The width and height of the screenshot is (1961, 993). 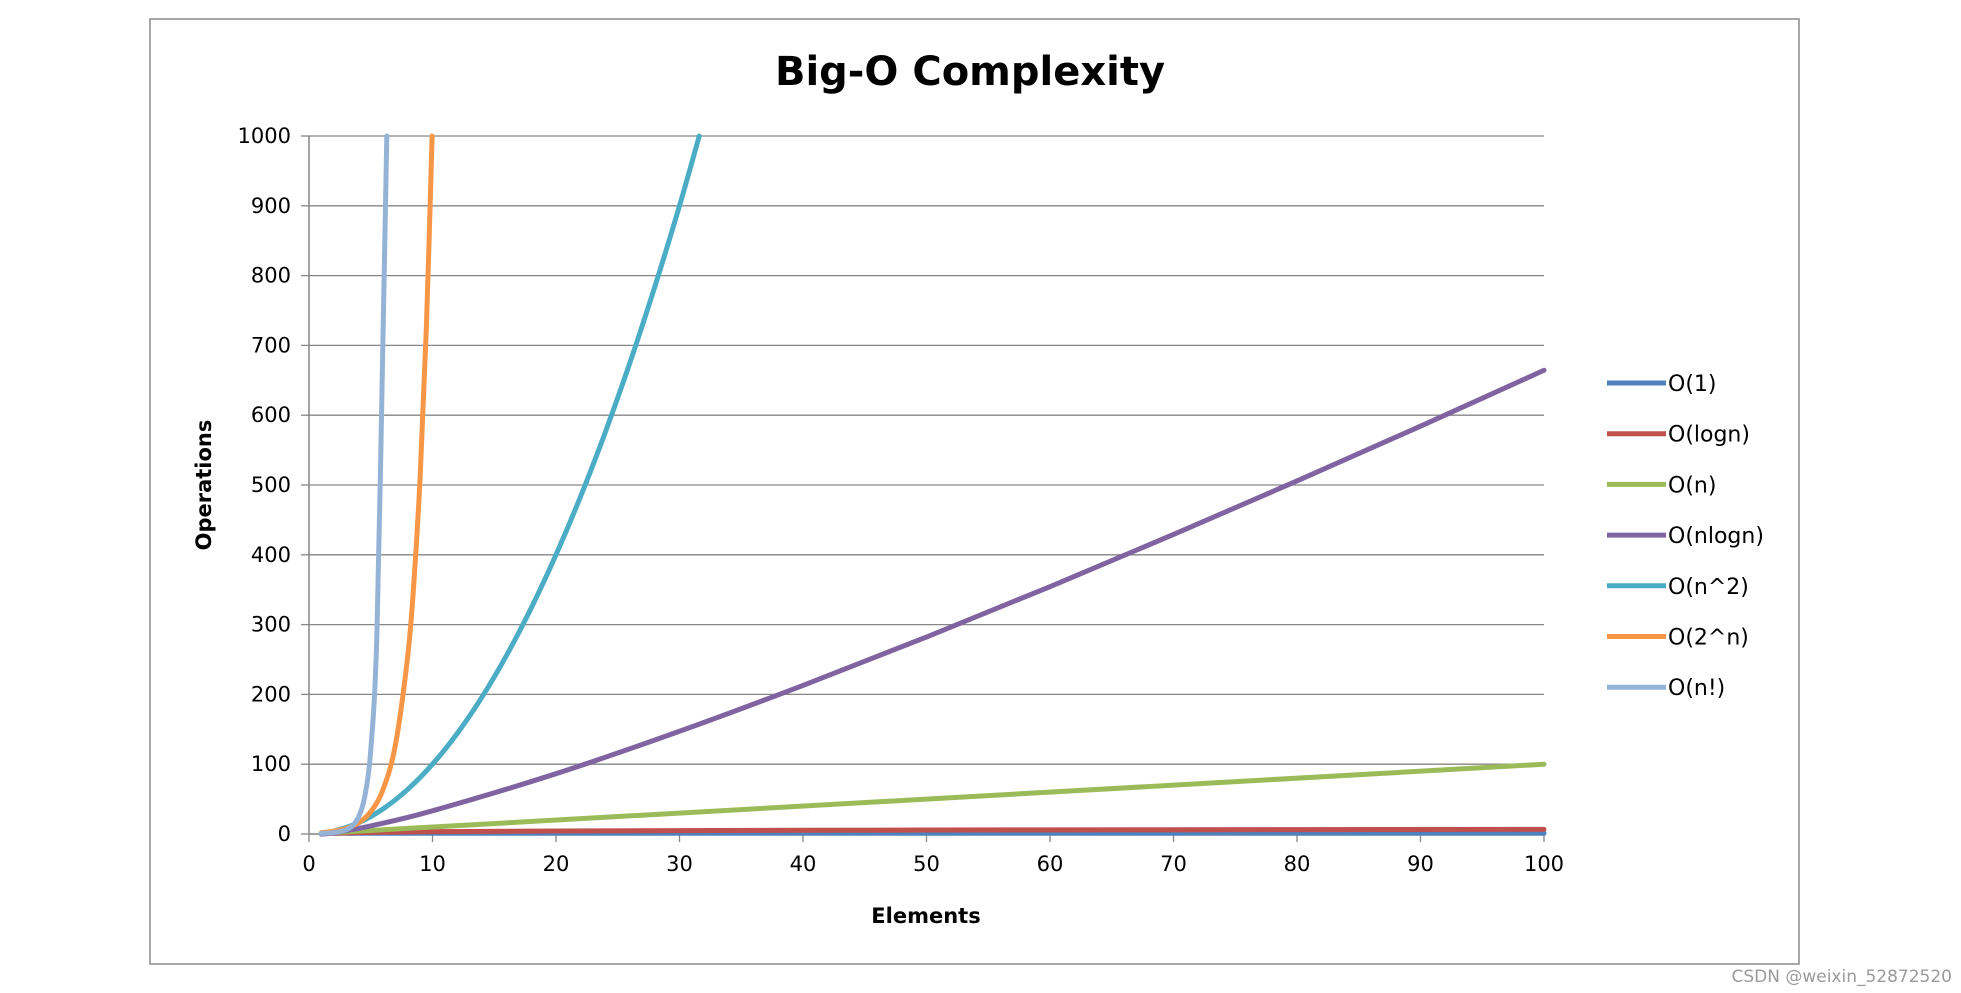 I want to click on y-tick-label: 300, so click(x=271, y=625).